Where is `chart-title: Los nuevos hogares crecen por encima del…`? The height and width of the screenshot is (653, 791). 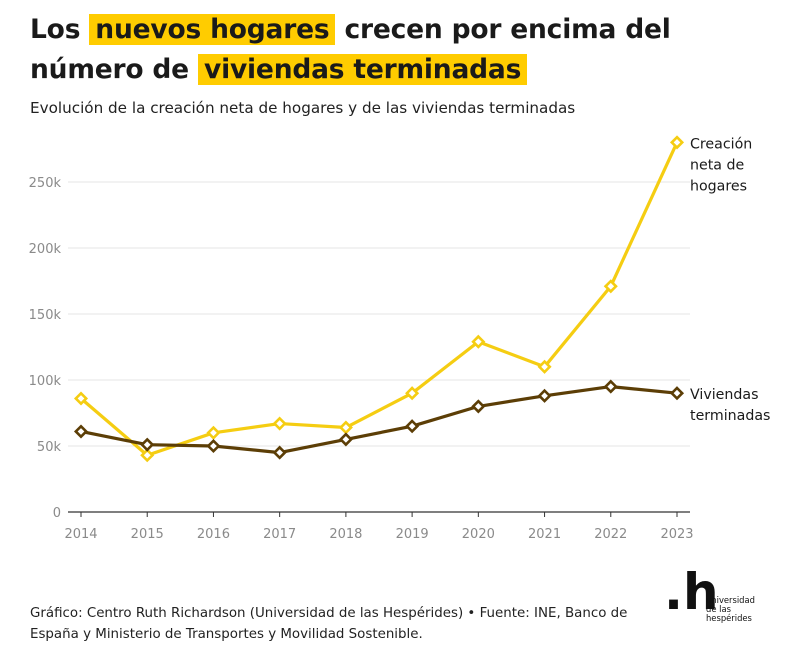
chart-title: Los nuevos hogares crecen por encima del… is located at coordinates (405, 50).